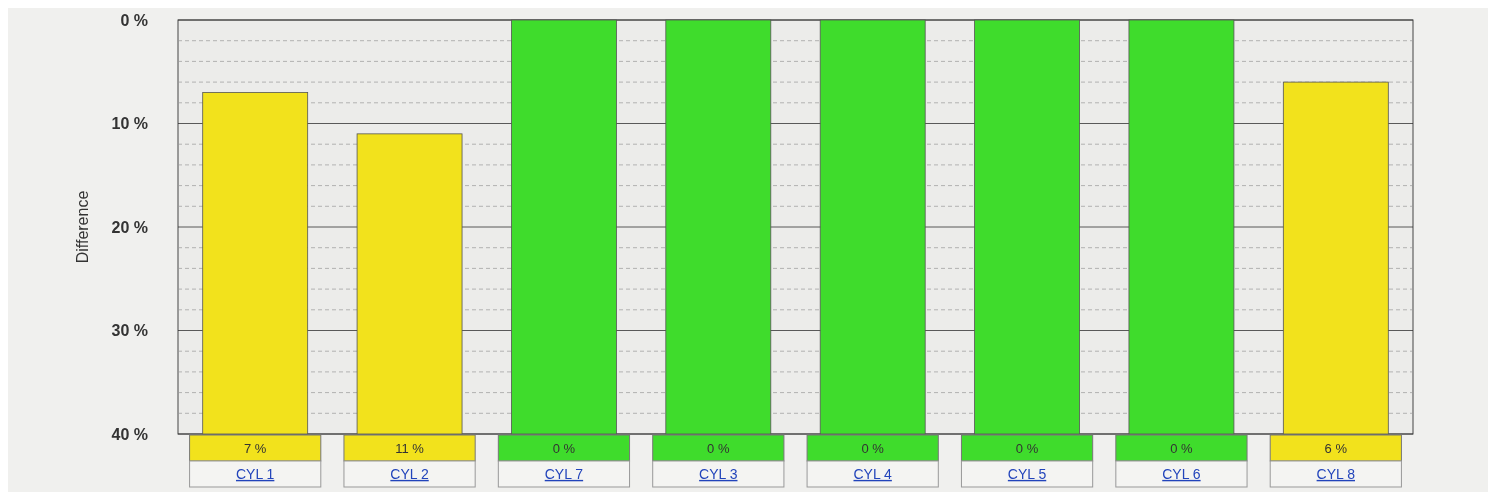  Describe the element at coordinates (718, 473) in the screenshot. I see `x-tick-label: CYL 3` at that location.